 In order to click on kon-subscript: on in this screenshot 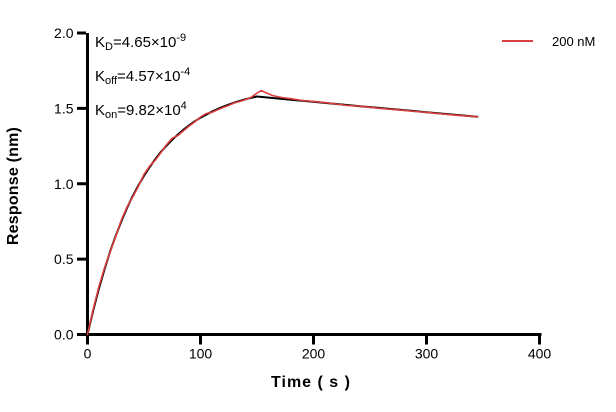, I will do `click(111, 115)`.